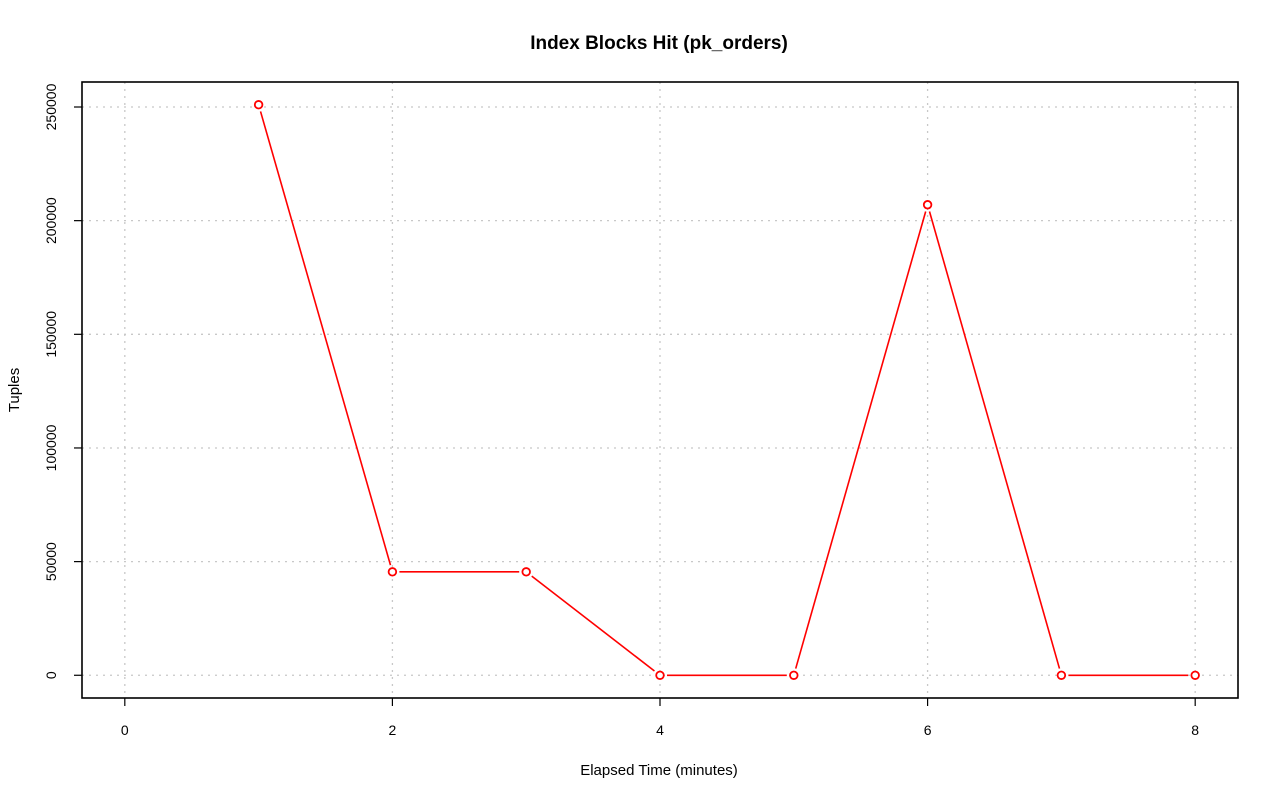  What do you see at coordinates (928, 730) in the screenshot?
I see `x-tick-label: 6` at bounding box center [928, 730].